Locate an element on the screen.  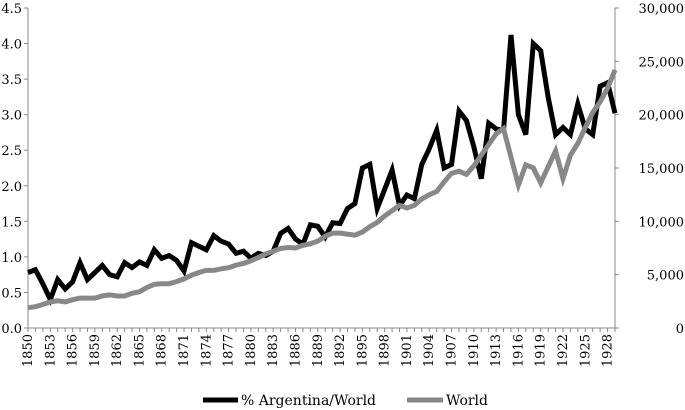
x-tick-label: 1874 is located at coordinates (206, 350).